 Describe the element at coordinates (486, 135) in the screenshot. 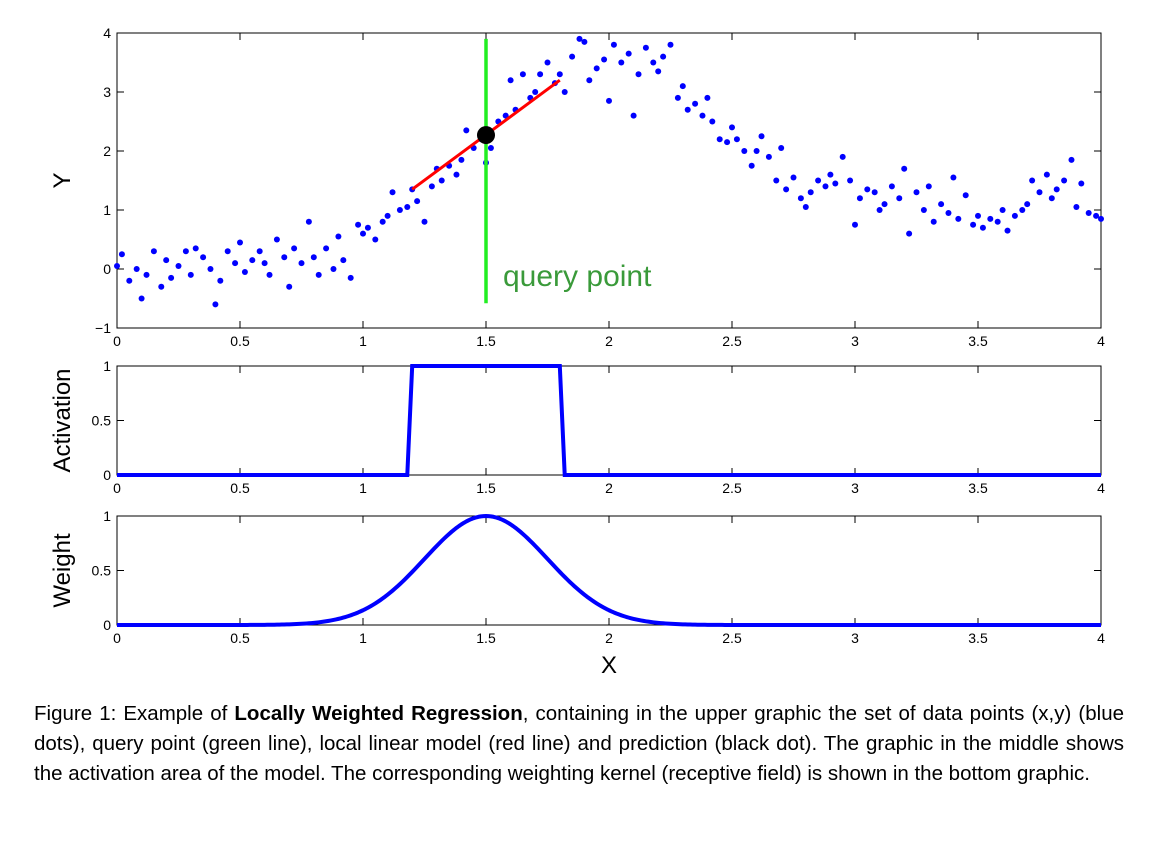

I see `prediction-point` at that location.